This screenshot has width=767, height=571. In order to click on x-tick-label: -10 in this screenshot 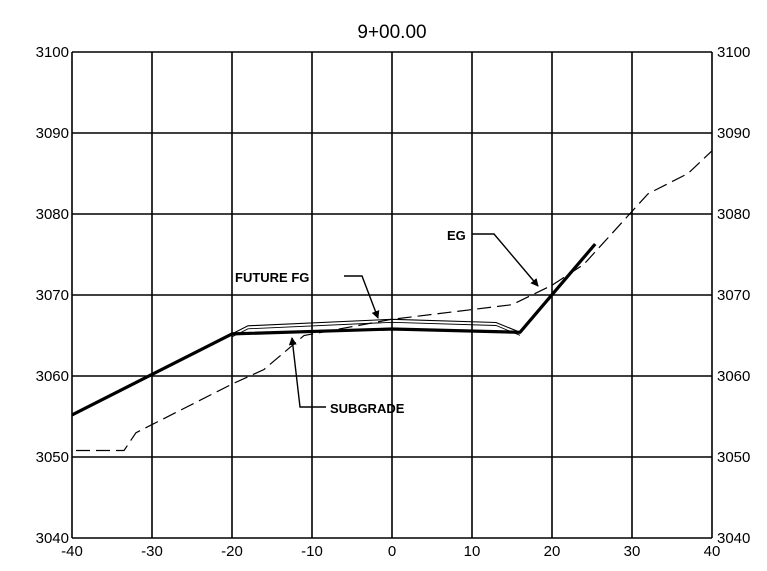, I will do `click(312, 551)`.